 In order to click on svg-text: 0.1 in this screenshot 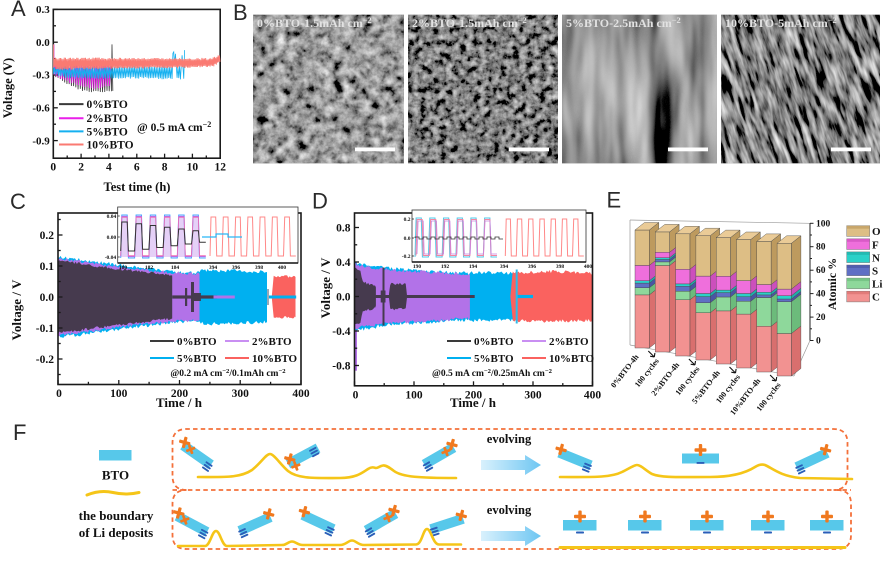, I will do `click(47, 267)`.